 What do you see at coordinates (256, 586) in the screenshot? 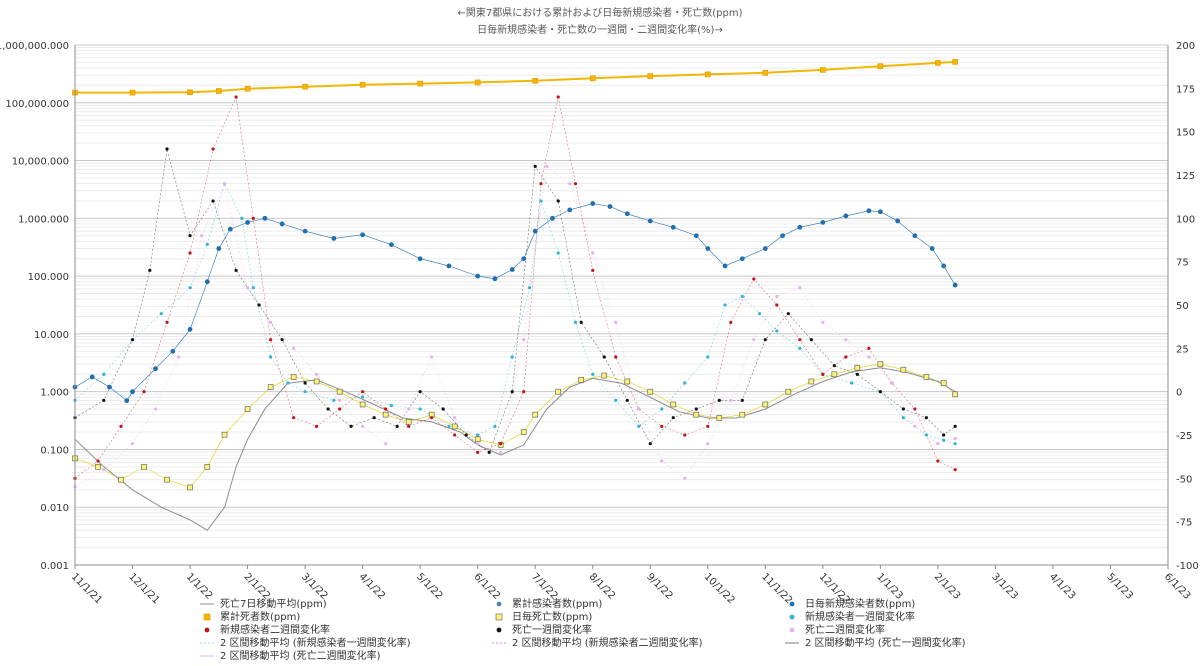
I see `x-tick-label: 2/1/22` at bounding box center [256, 586].